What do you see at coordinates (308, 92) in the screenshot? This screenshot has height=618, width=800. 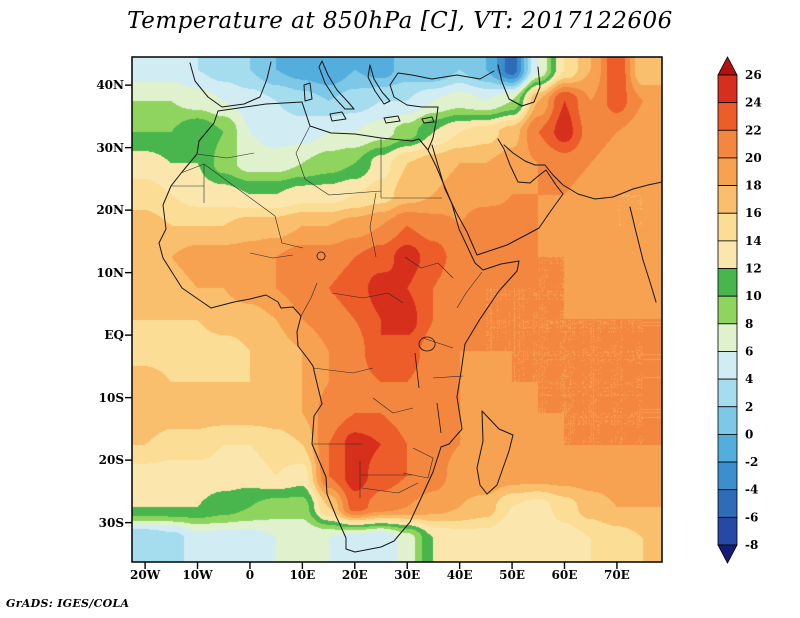 I see `sardinia-coastline` at bounding box center [308, 92].